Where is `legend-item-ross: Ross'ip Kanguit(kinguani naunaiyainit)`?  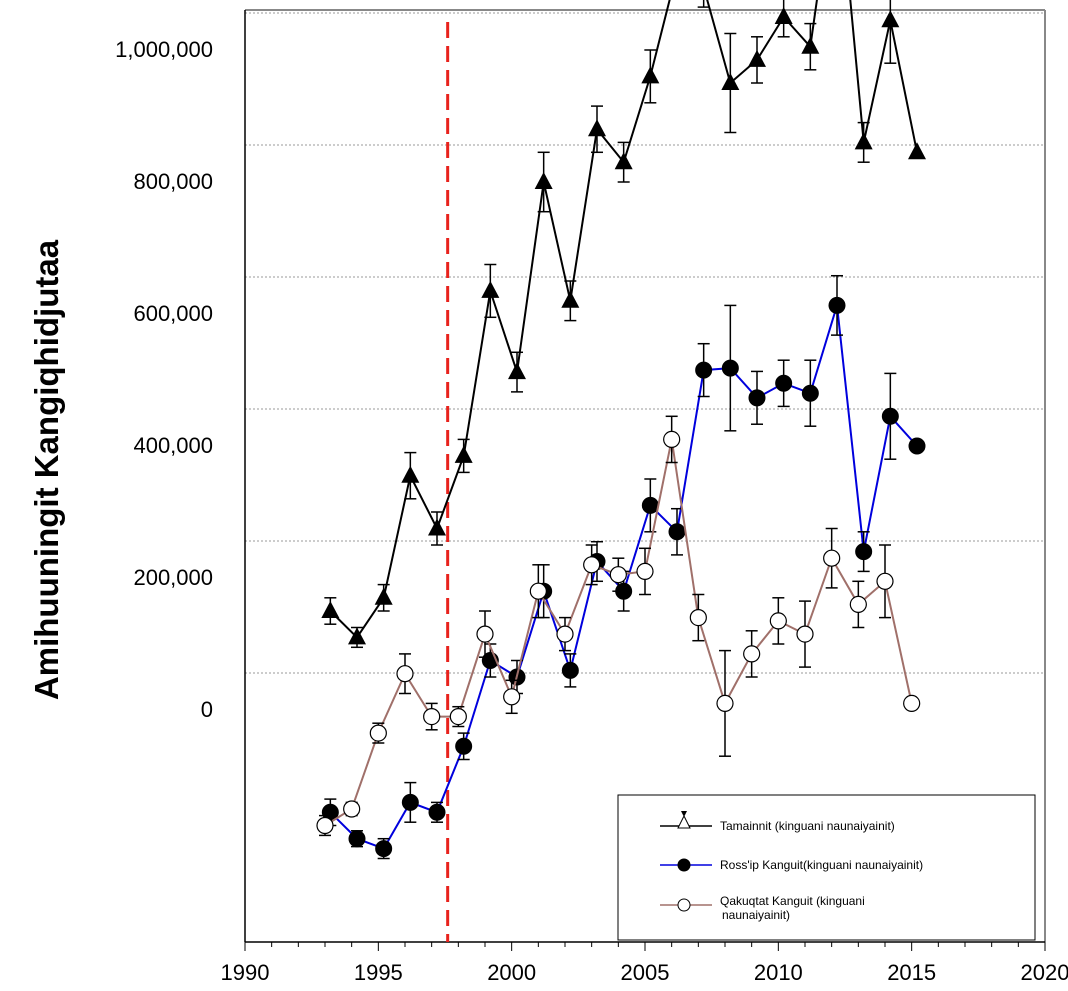 legend-item-ross: Ross'ip Kanguit(kinguani naunaiyainit) is located at coordinates (791, 865).